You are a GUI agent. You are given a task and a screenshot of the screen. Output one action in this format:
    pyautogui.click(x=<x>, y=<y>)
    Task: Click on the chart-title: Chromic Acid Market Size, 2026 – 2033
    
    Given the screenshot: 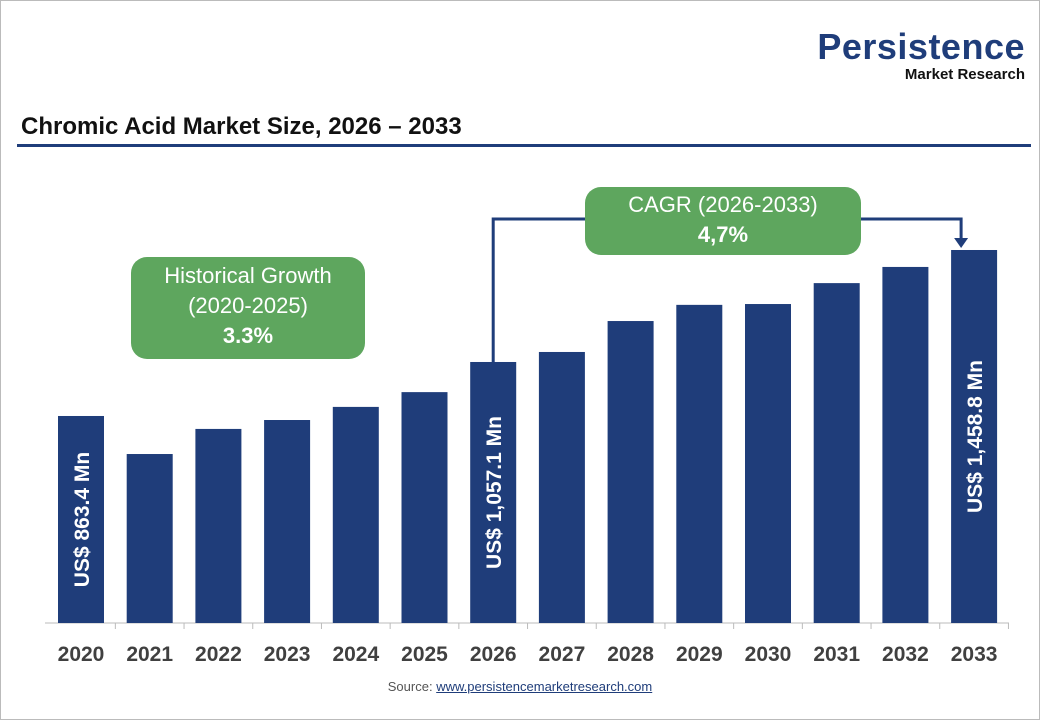 What is the action you would take?
    pyautogui.click(x=241, y=126)
    